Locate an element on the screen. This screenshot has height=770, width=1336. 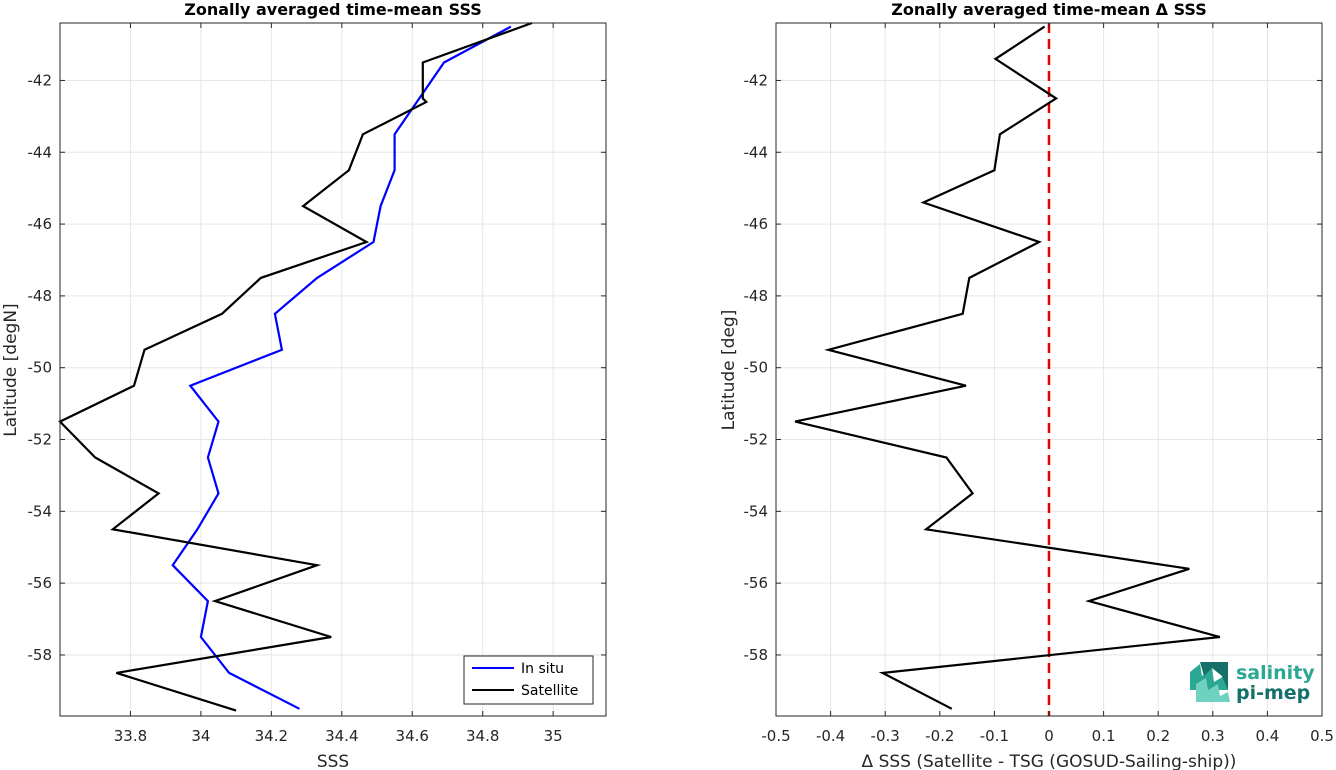
right-y-axis-label: Latitude [deg] is located at coordinates (729, 370).